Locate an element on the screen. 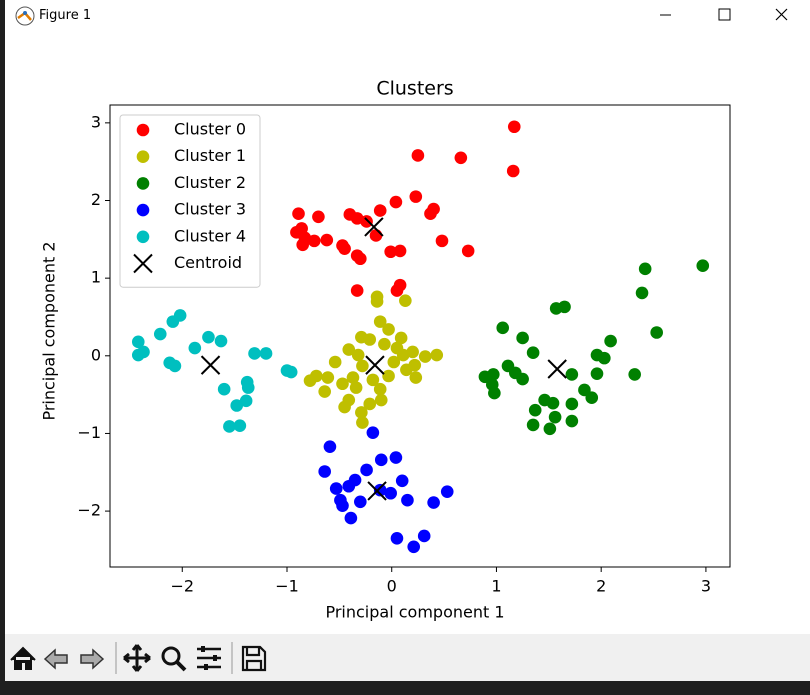 The height and width of the screenshot is (695, 810). y-tick-label: 3 is located at coordinates (96, 121).